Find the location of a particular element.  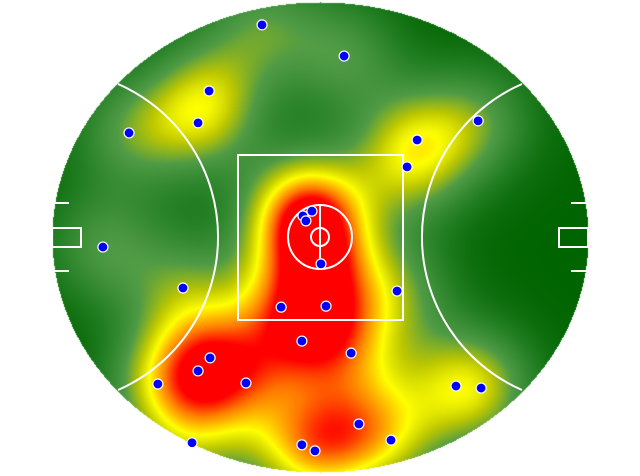

right-50m-arc is located at coordinates (471, 237).